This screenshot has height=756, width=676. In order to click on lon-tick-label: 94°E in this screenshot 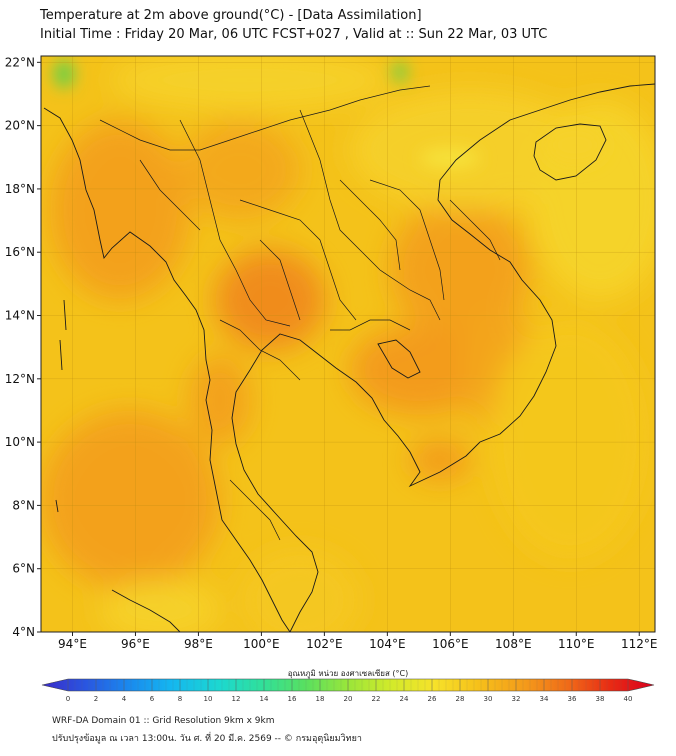, I will do `click(72, 644)`.